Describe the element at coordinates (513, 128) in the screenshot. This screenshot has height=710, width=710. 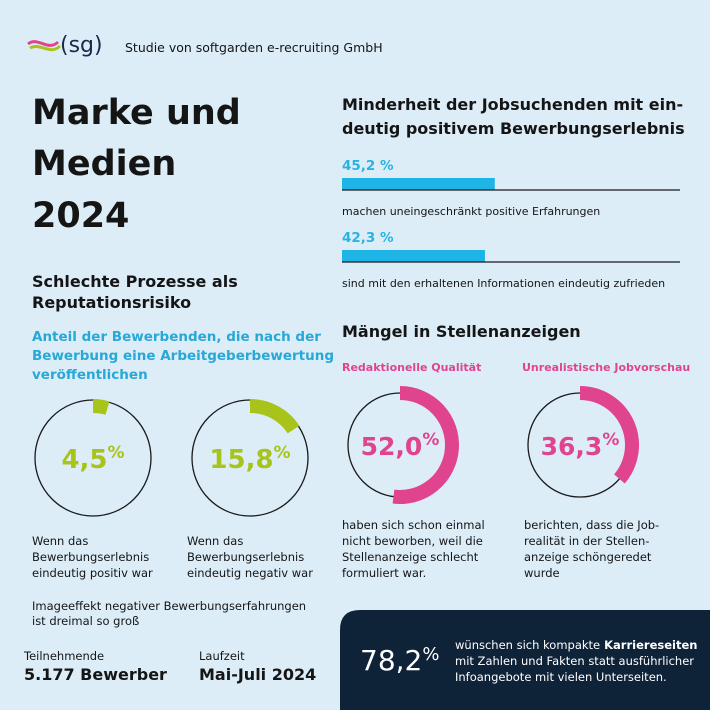
I see `heading: deutig positivem Bewerbungserlebnis` at that location.